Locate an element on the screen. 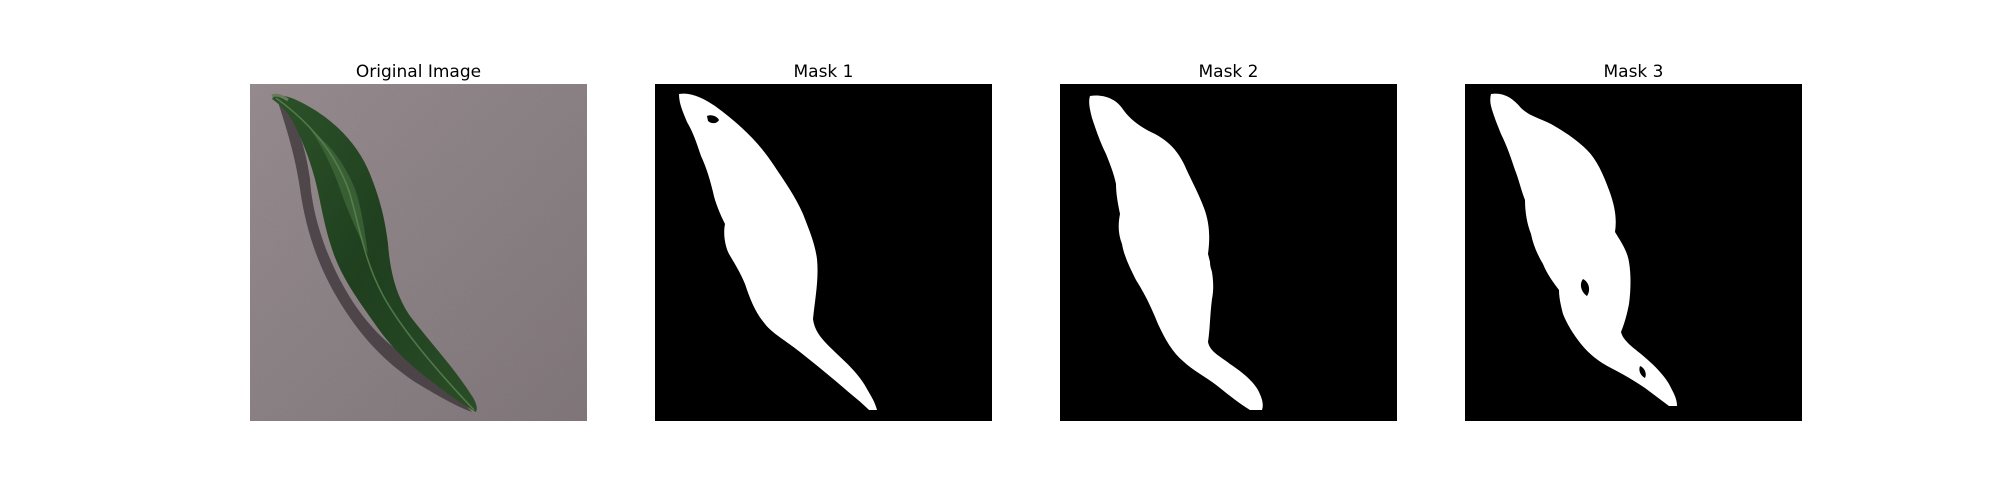 The height and width of the screenshot is (500, 2000). original-leaf-photo is located at coordinates (418, 252).